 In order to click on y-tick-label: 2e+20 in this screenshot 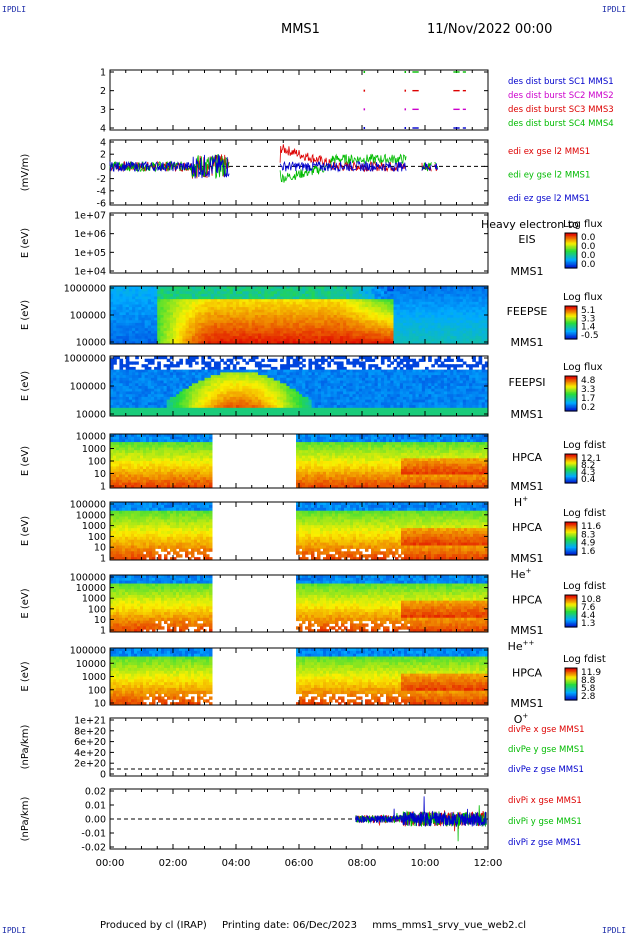, I will do `click(90, 764)`.